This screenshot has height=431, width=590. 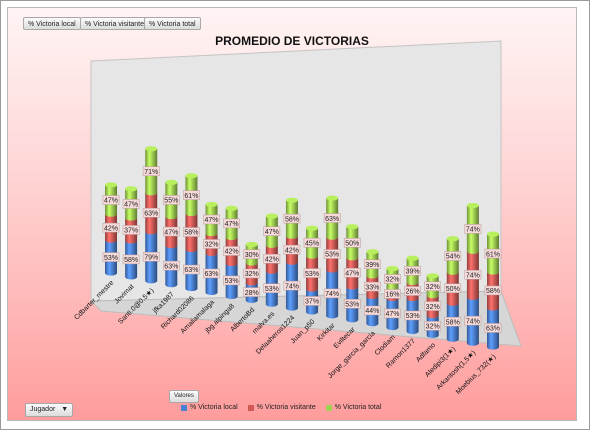 I want to click on data-label: 55%, so click(x=171, y=201).